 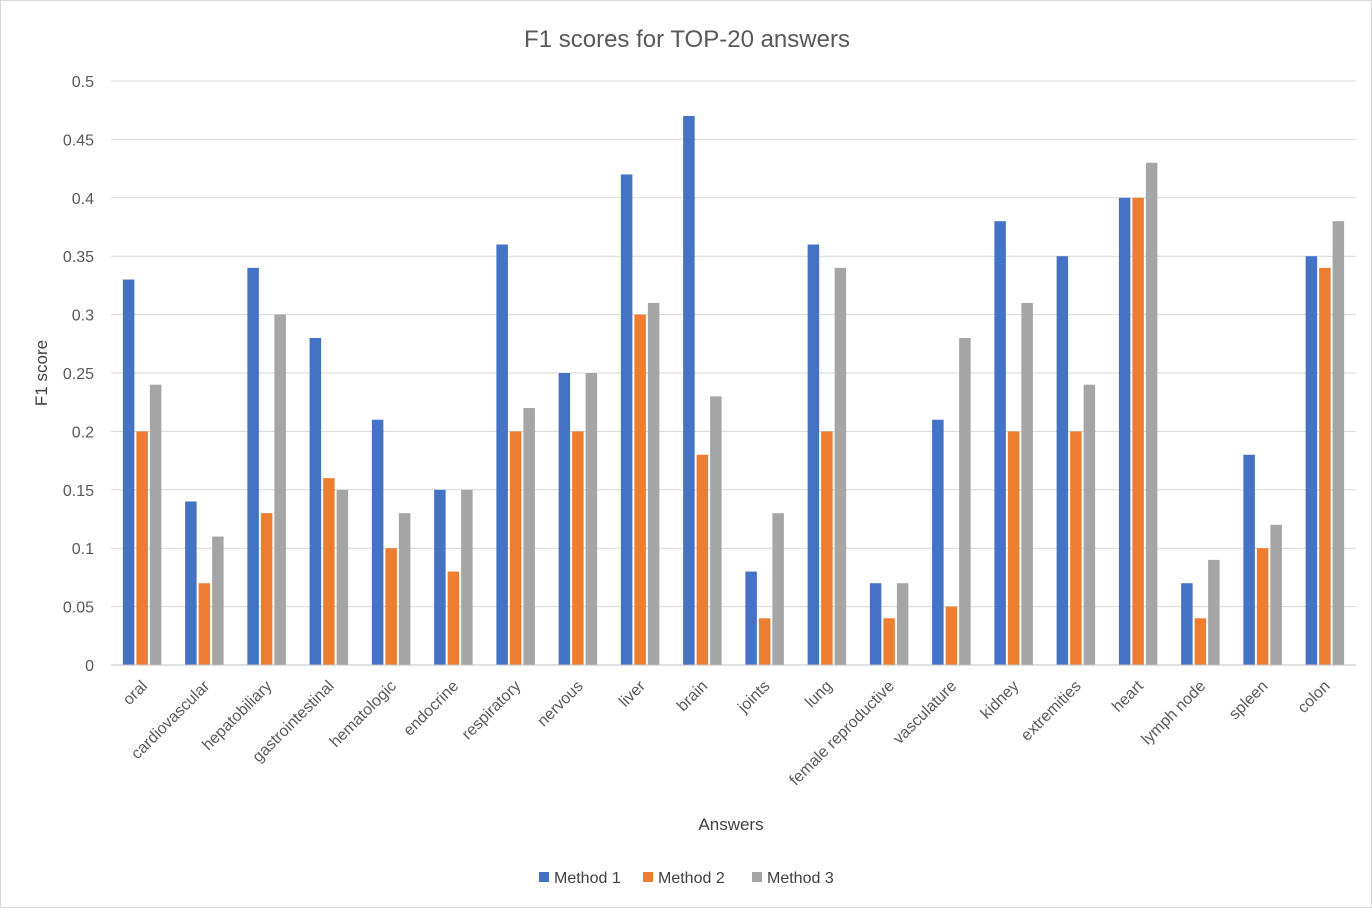 What do you see at coordinates (1000, 700) in the screenshot?
I see `x-tick-label: kidney` at bounding box center [1000, 700].